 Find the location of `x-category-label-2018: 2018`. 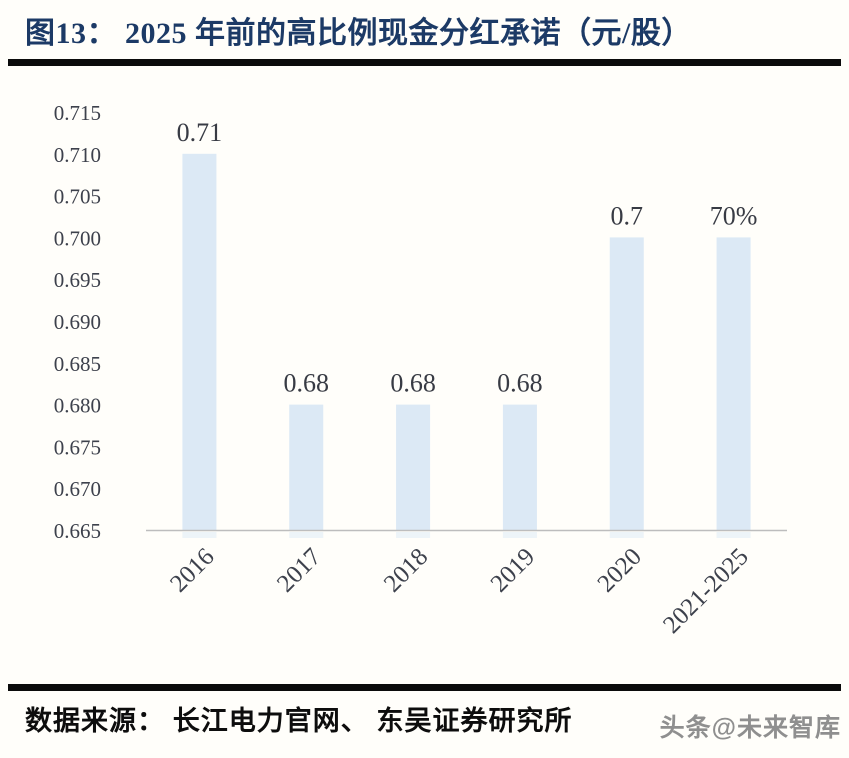

x-category-label-2018: 2018 is located at coordinates (406, 570).